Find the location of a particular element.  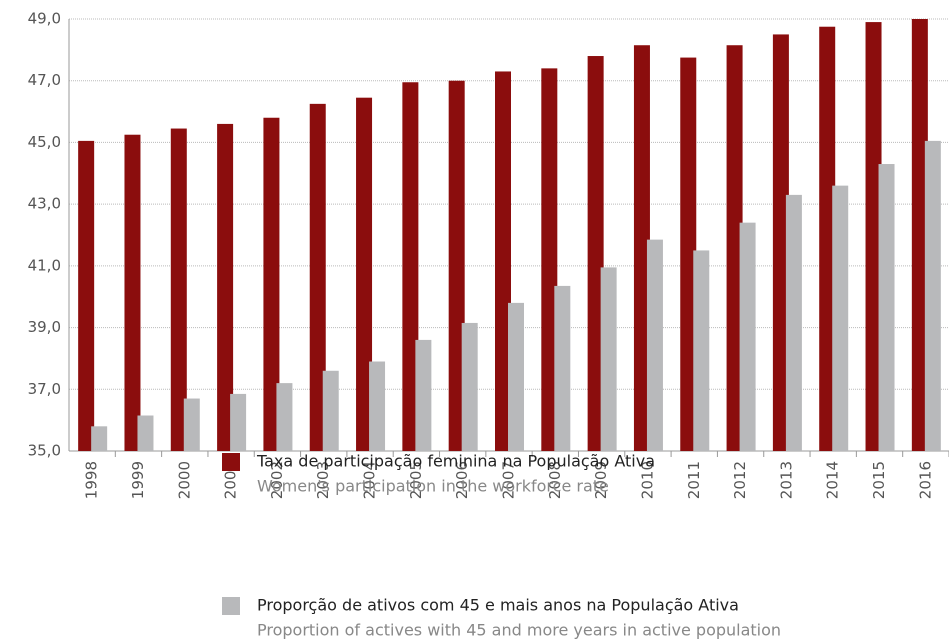

x-tick-label: 1998 is located at coordinates (92, 480).